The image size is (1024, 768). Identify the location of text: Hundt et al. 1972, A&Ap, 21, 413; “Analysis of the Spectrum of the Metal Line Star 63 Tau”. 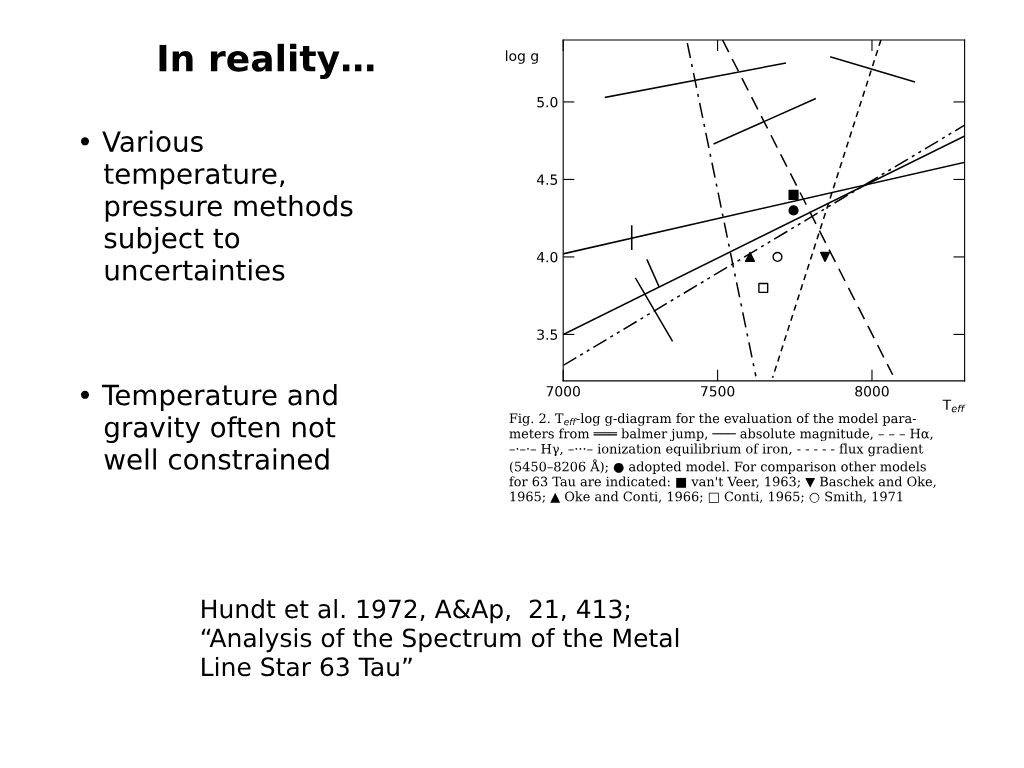
(440, 638).